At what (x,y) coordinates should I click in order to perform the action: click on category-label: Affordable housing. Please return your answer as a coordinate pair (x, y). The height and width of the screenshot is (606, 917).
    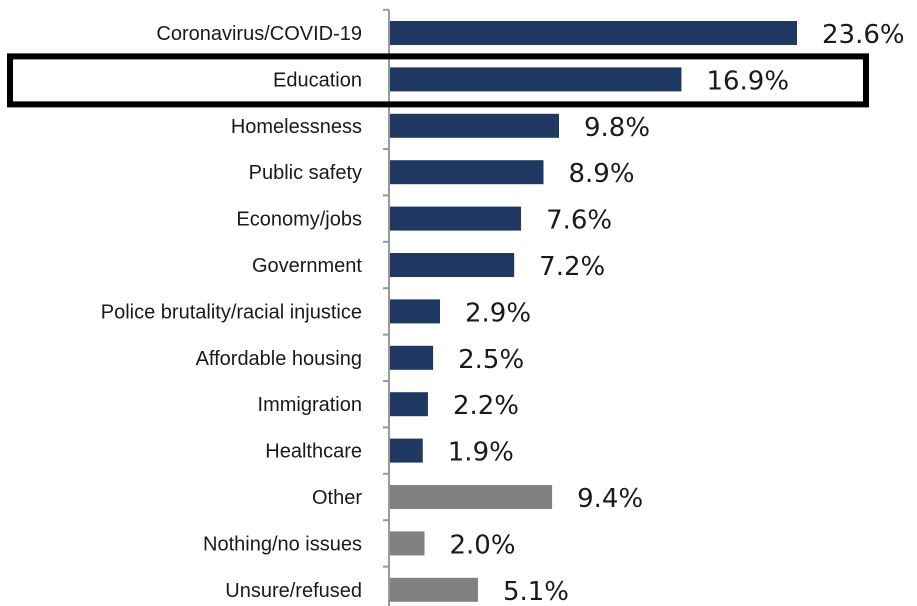
    Looking at the image, I should click on (279, 359).